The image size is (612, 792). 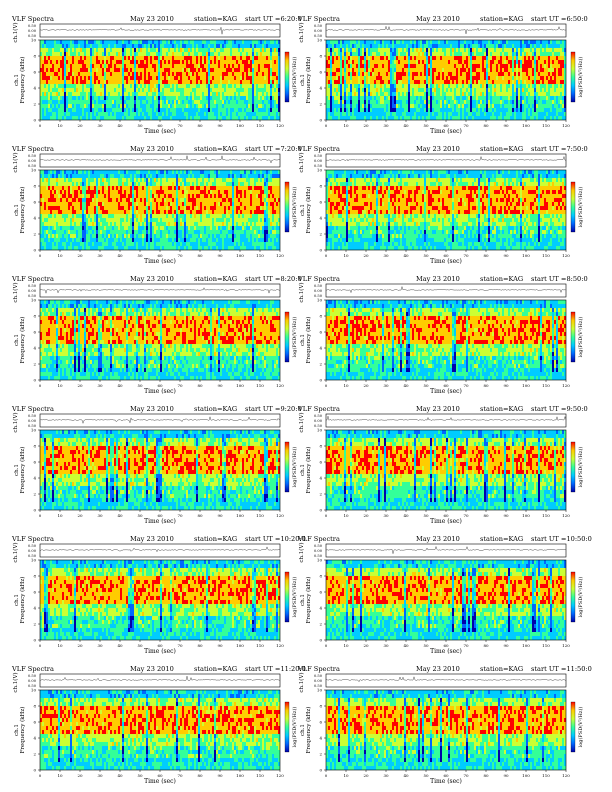 What do you see at coordinates (32, 26) in the screenshot?
I see `amp-tick-label: 0.50` at bounding box center [32, 26].